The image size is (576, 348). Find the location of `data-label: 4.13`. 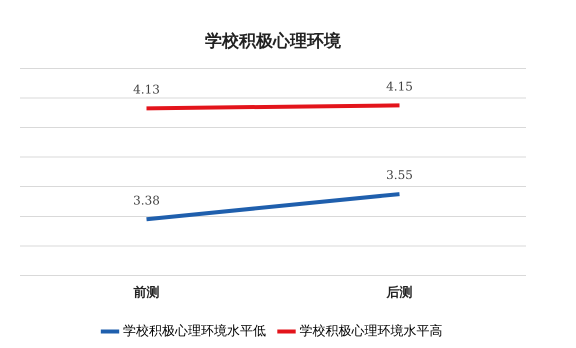

data-label: 4.13 is located at coordinates (146, 89).